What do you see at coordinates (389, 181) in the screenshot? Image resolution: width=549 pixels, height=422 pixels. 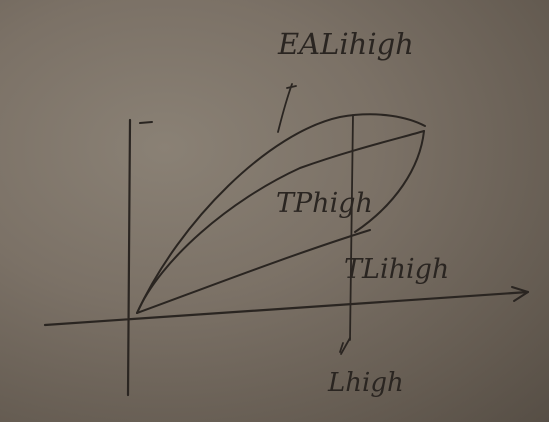 I see `lens-lower-curve` at bounding box center [389, 181].